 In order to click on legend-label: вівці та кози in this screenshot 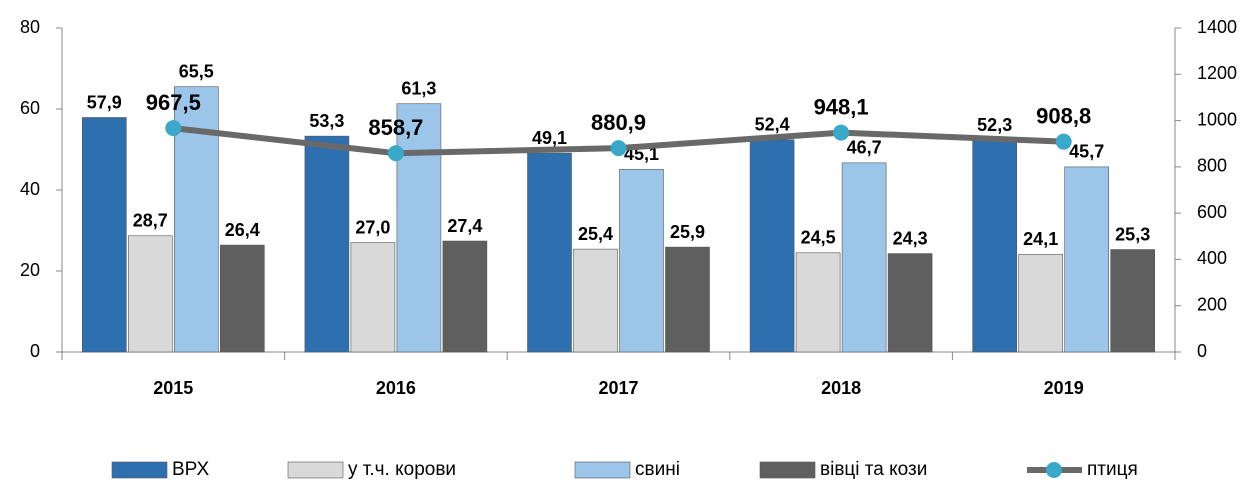, I will do `click(873, 469)`.